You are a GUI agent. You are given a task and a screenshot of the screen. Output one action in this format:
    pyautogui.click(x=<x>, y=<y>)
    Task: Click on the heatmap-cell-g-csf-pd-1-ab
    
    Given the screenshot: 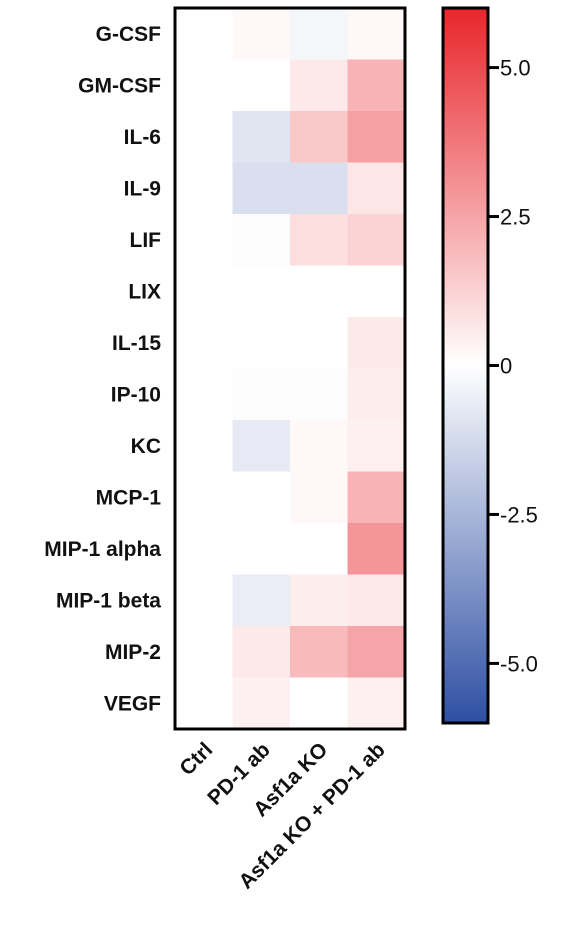 What is the action you would take?
    pyautogui.click(x=261, y=34)
    